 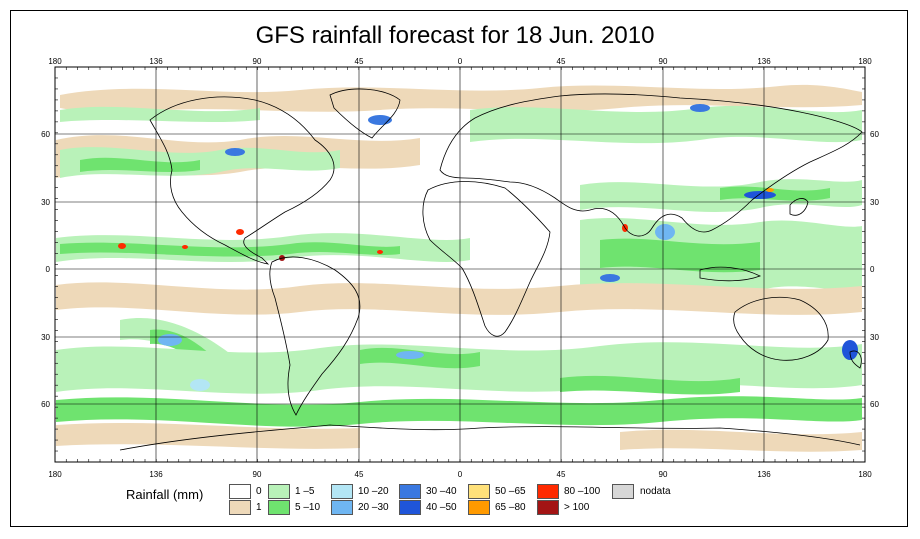 I want to click on north-america-outline, so click(x=242, y=180).